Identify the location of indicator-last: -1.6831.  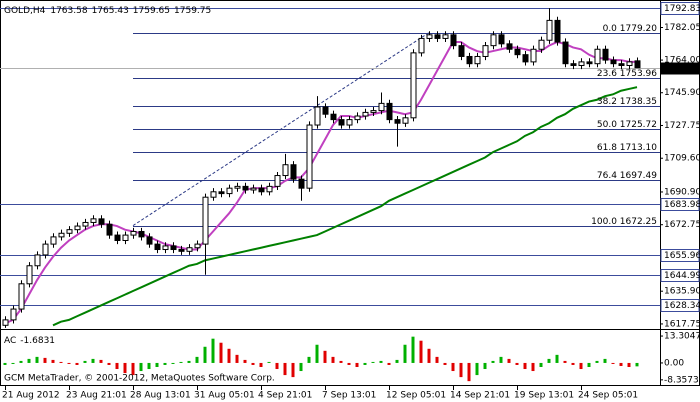
(37, 341).